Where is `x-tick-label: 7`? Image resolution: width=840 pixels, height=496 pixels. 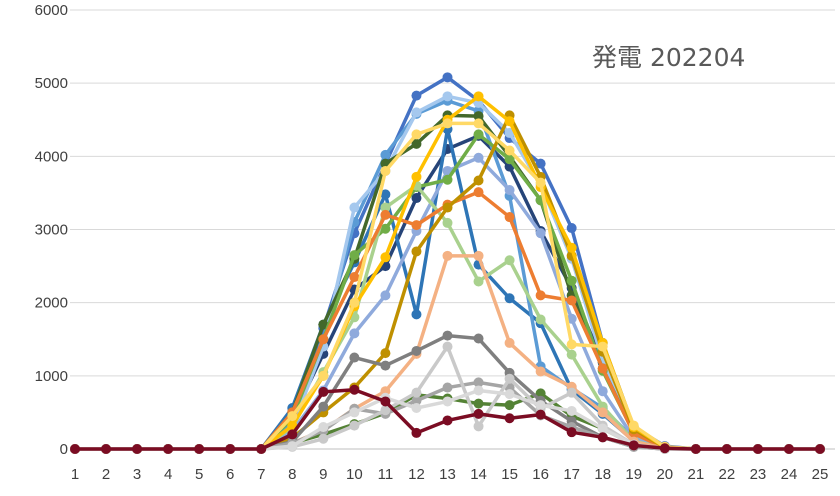 x-tick-label: 7 is located at coordinates (261, 474).